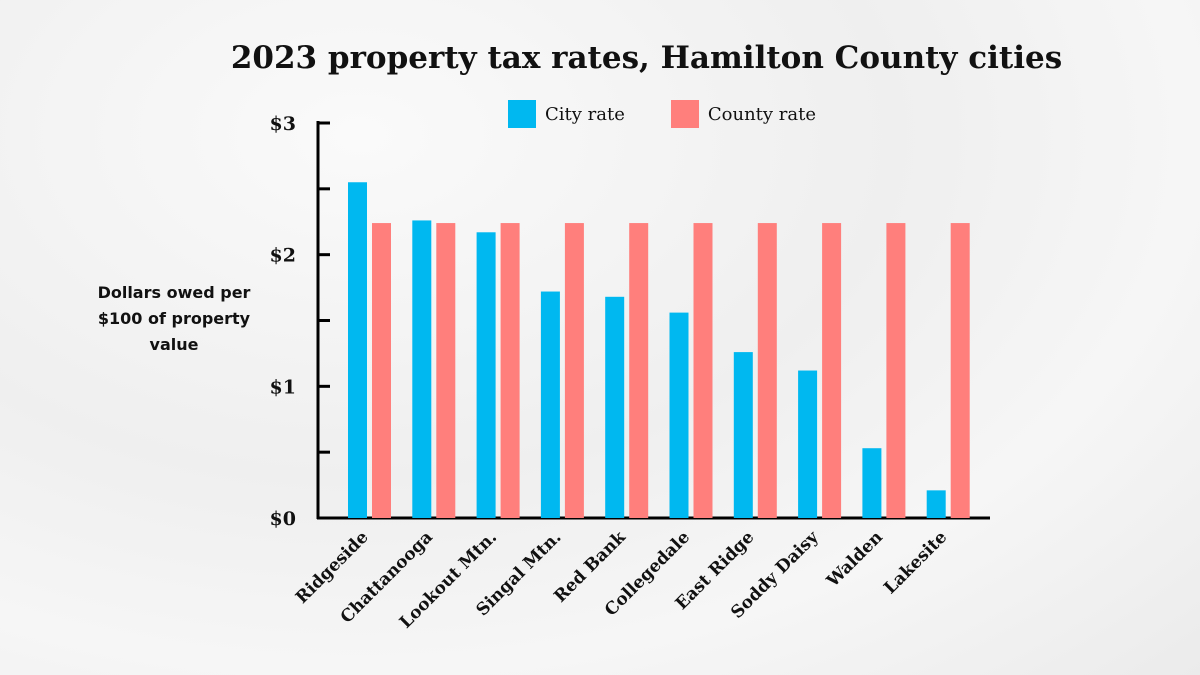  I want to click on legend-label-city: City rate, so click(585, 114).